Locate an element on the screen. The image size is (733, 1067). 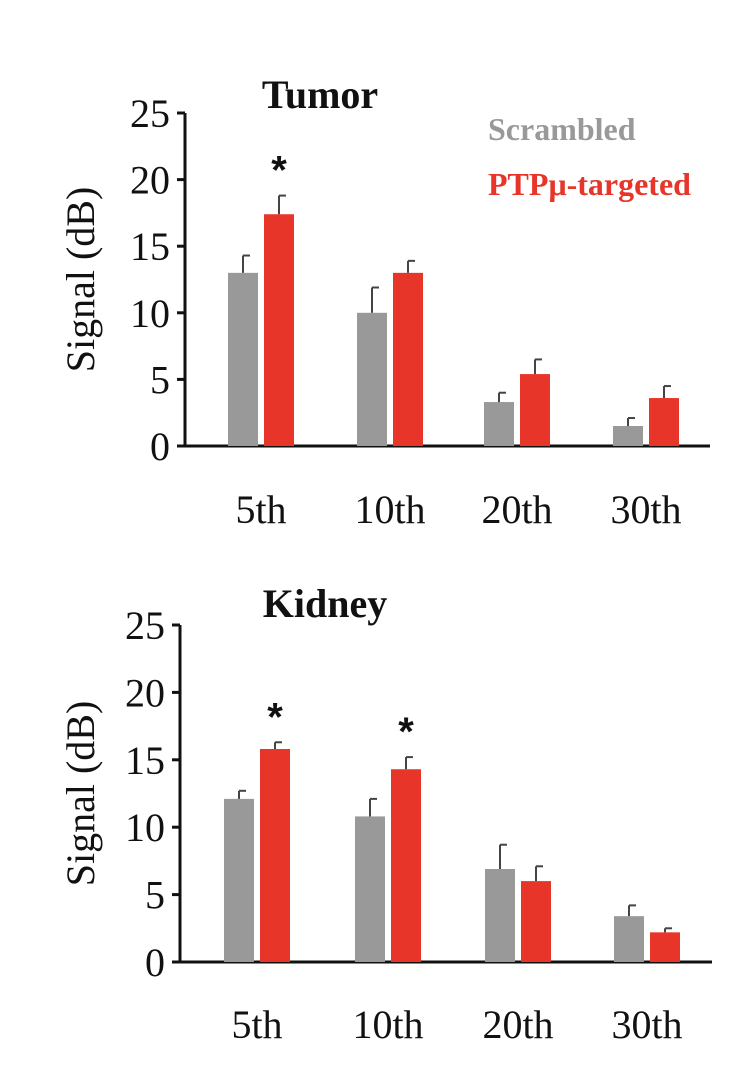
chart-title: Kidney is located at coordinates (325, 603).